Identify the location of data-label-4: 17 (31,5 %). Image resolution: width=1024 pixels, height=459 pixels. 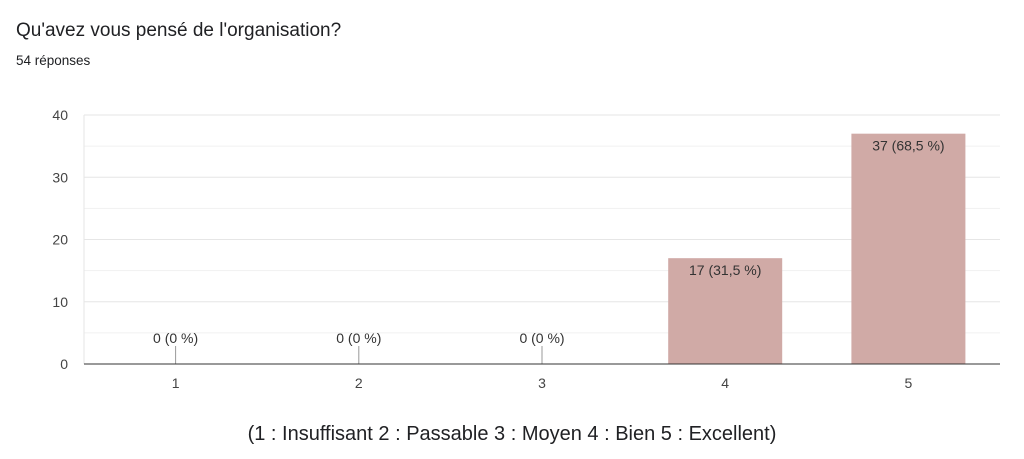
(725, 270).